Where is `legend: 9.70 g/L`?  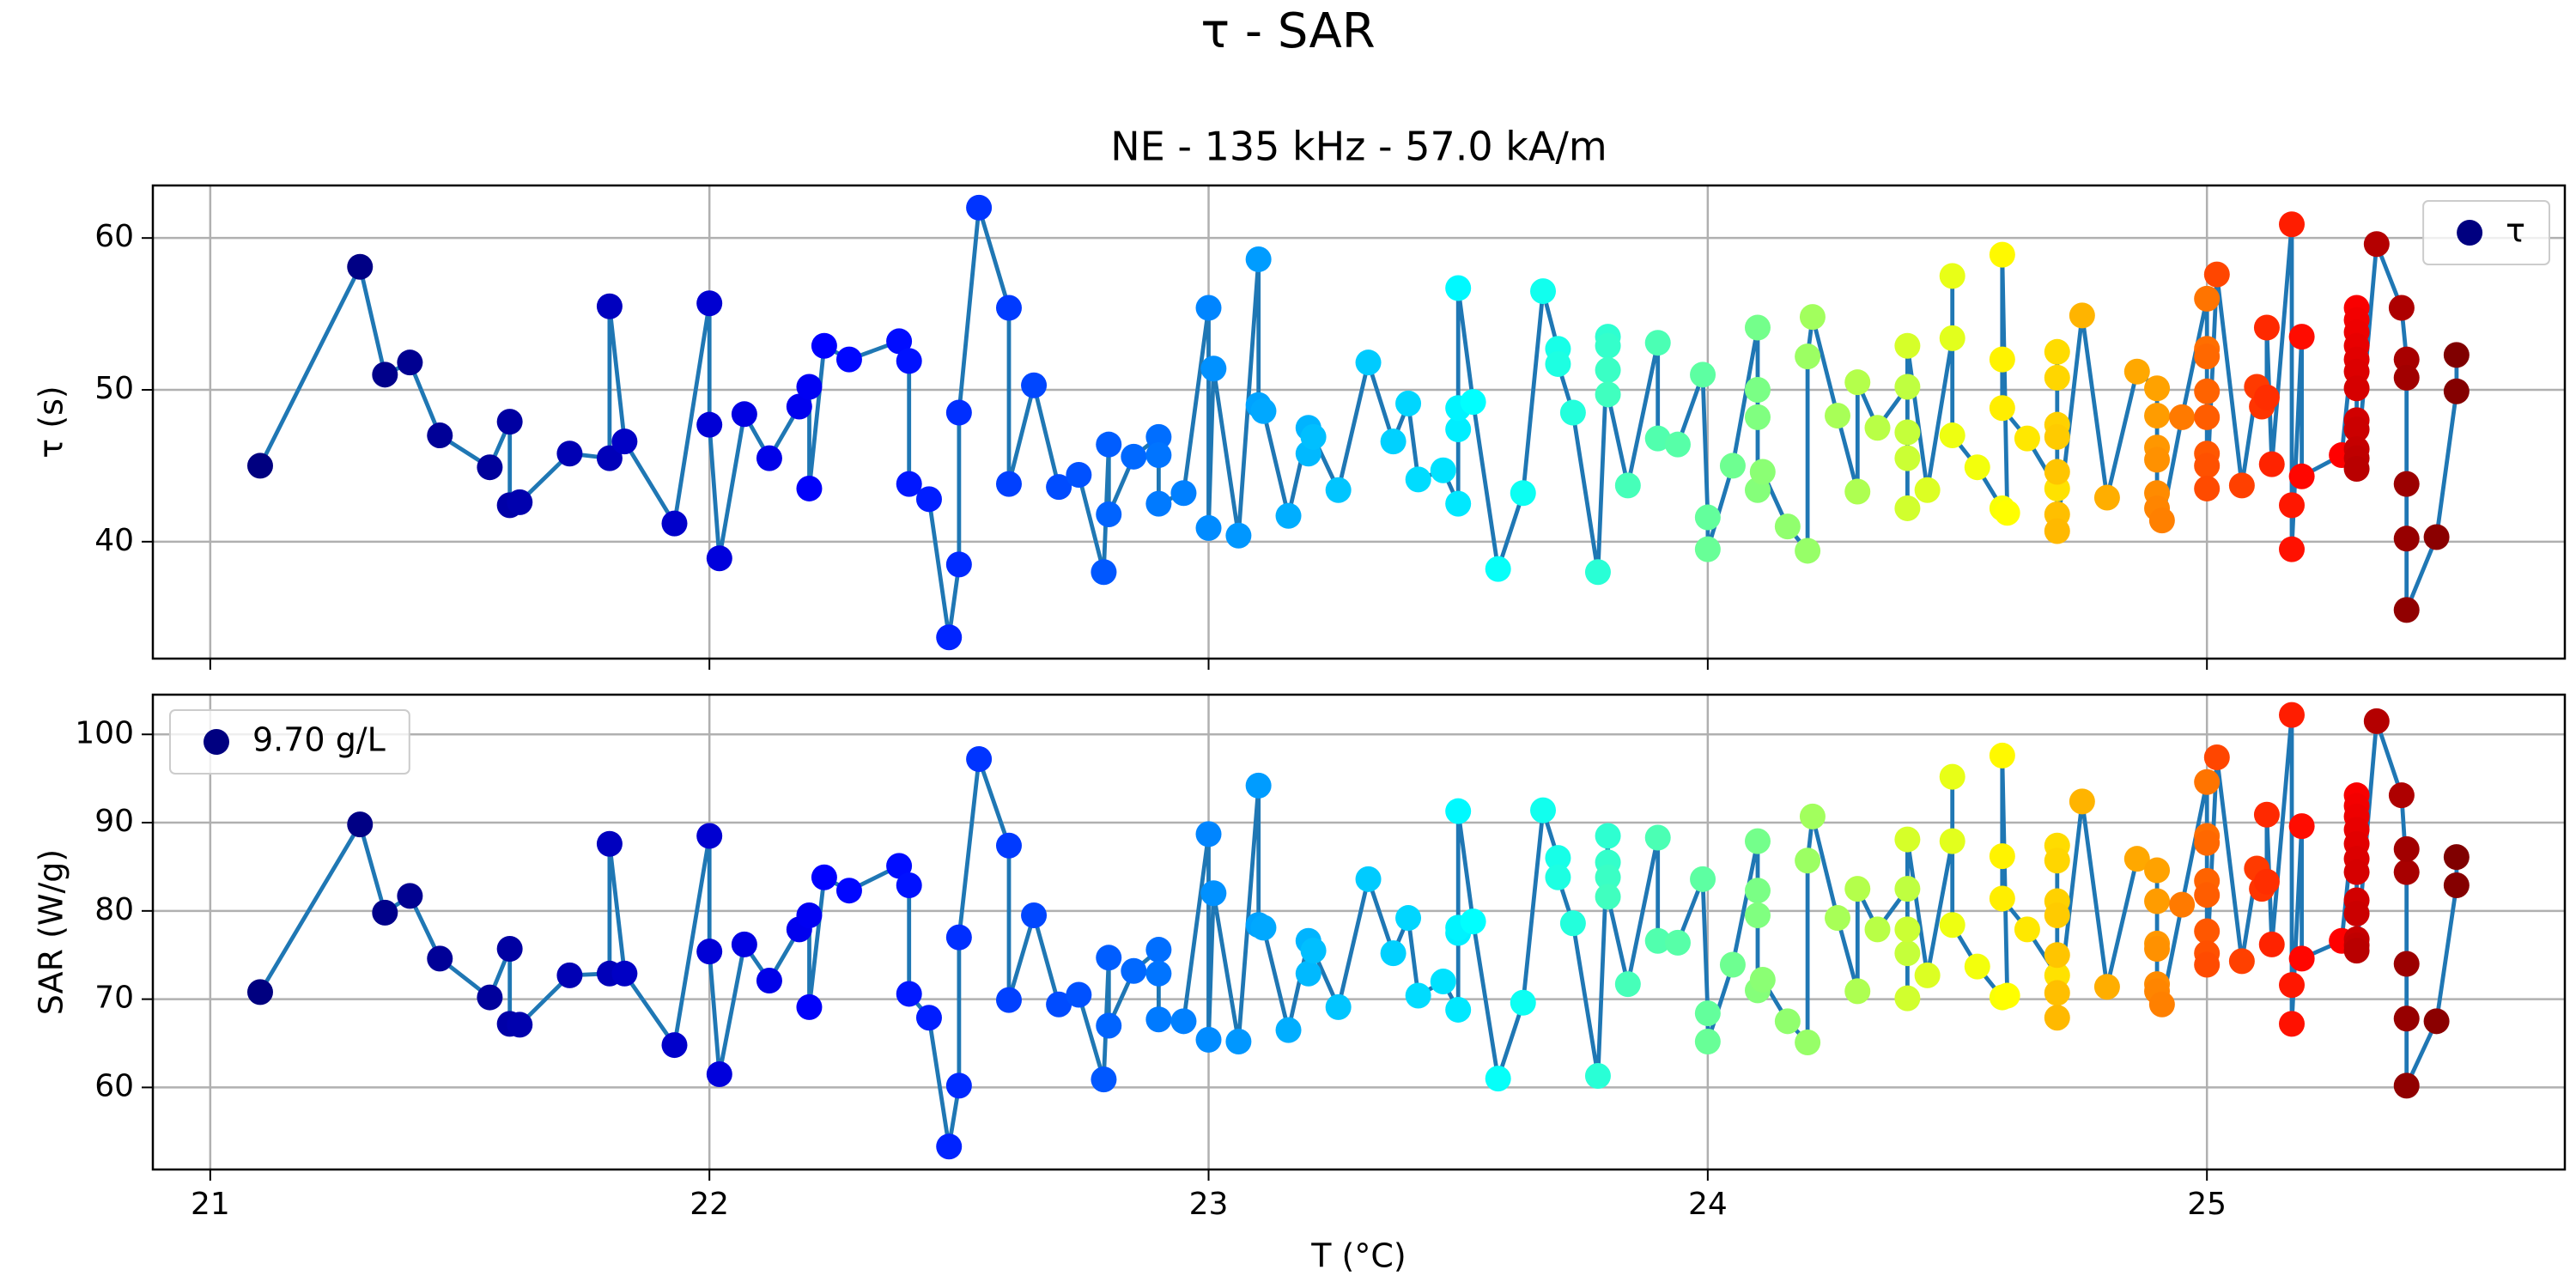 legend: 9.70 g/L is located at coordinates (290, 742).